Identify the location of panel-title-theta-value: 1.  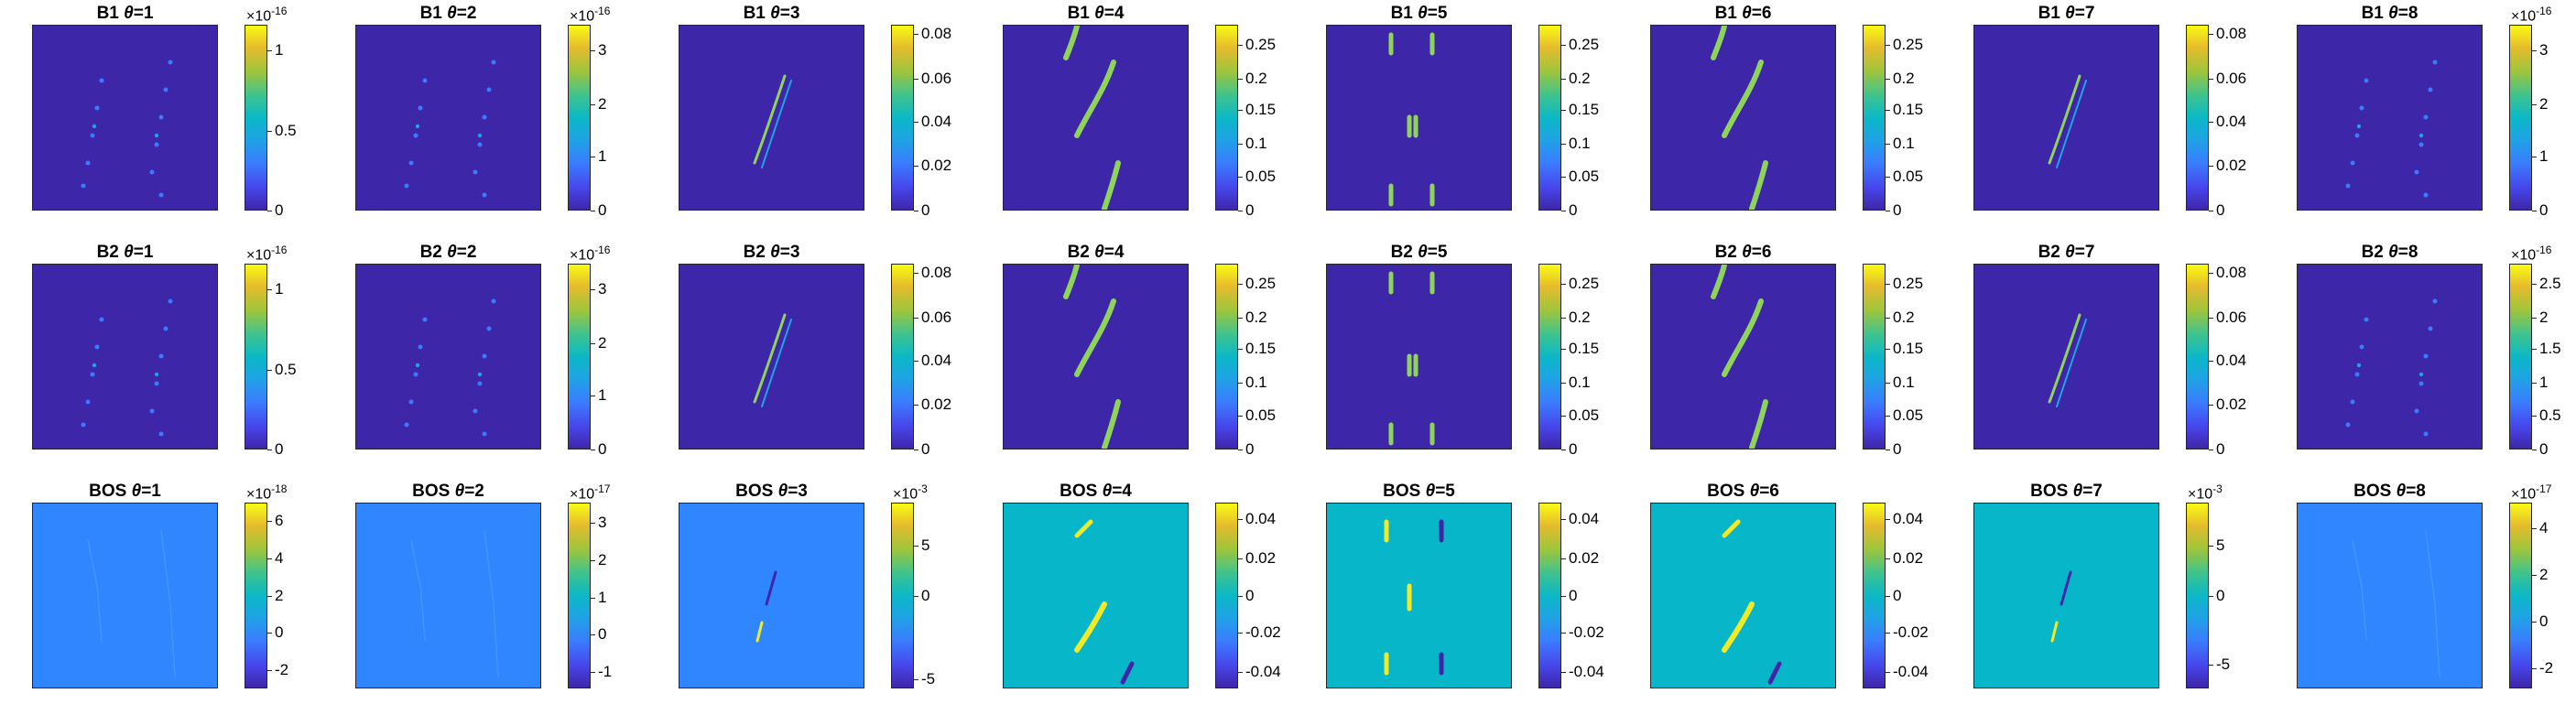
(148, 13).